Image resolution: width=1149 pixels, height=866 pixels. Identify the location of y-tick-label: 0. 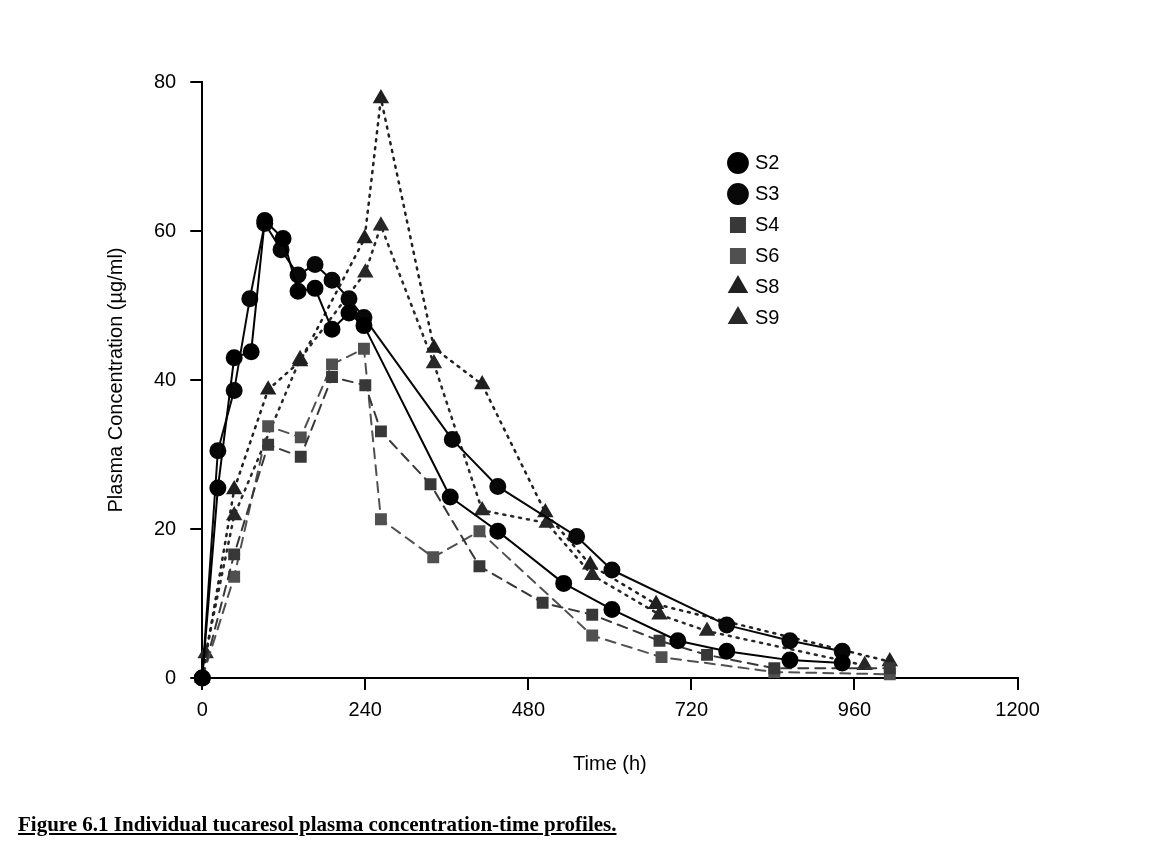
(171, 676).